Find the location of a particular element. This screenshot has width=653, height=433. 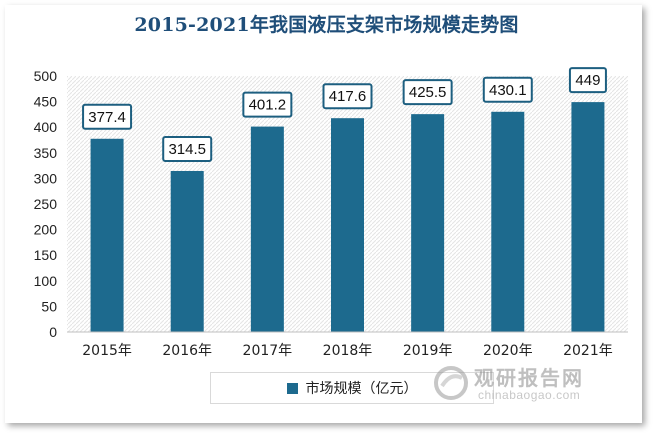

chart-title: 2015-2021年我国液压支架市场规模走势图 is located at coordinates (326, 25).